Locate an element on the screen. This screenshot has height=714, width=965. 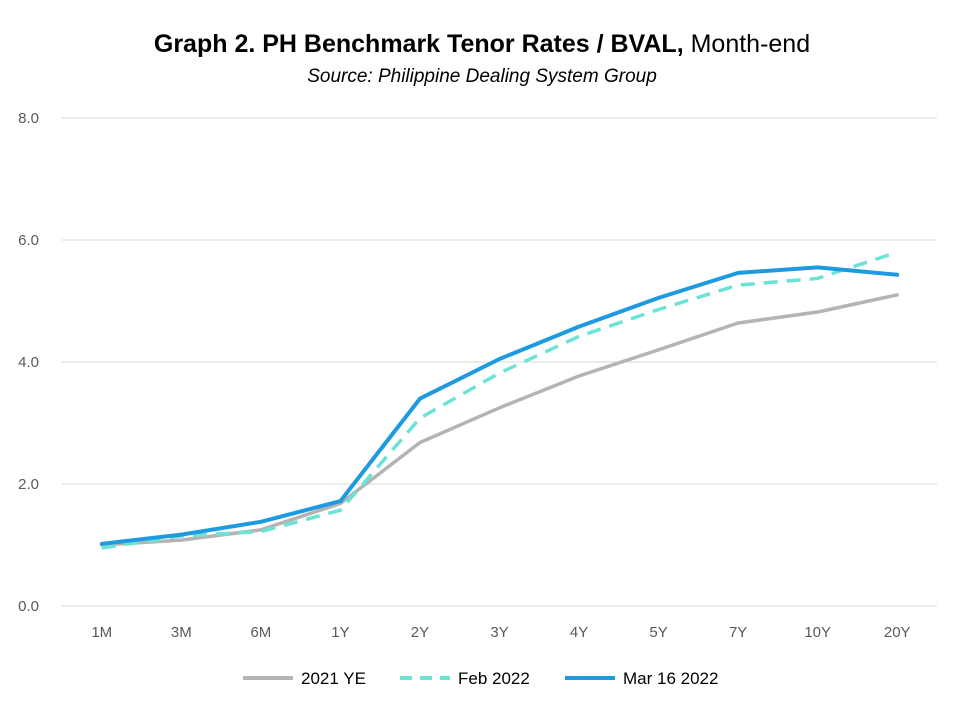
y-tick-label: 8.0 is located at coordinates (28, 118).